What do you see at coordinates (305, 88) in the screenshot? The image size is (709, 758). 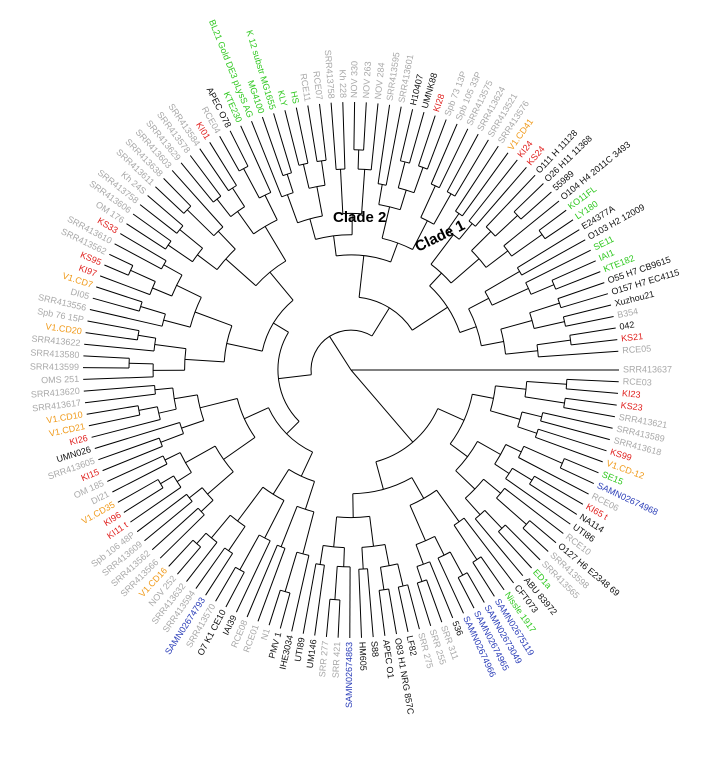 I see `leaf-label: RCE11` at bounding box center [305, 88].